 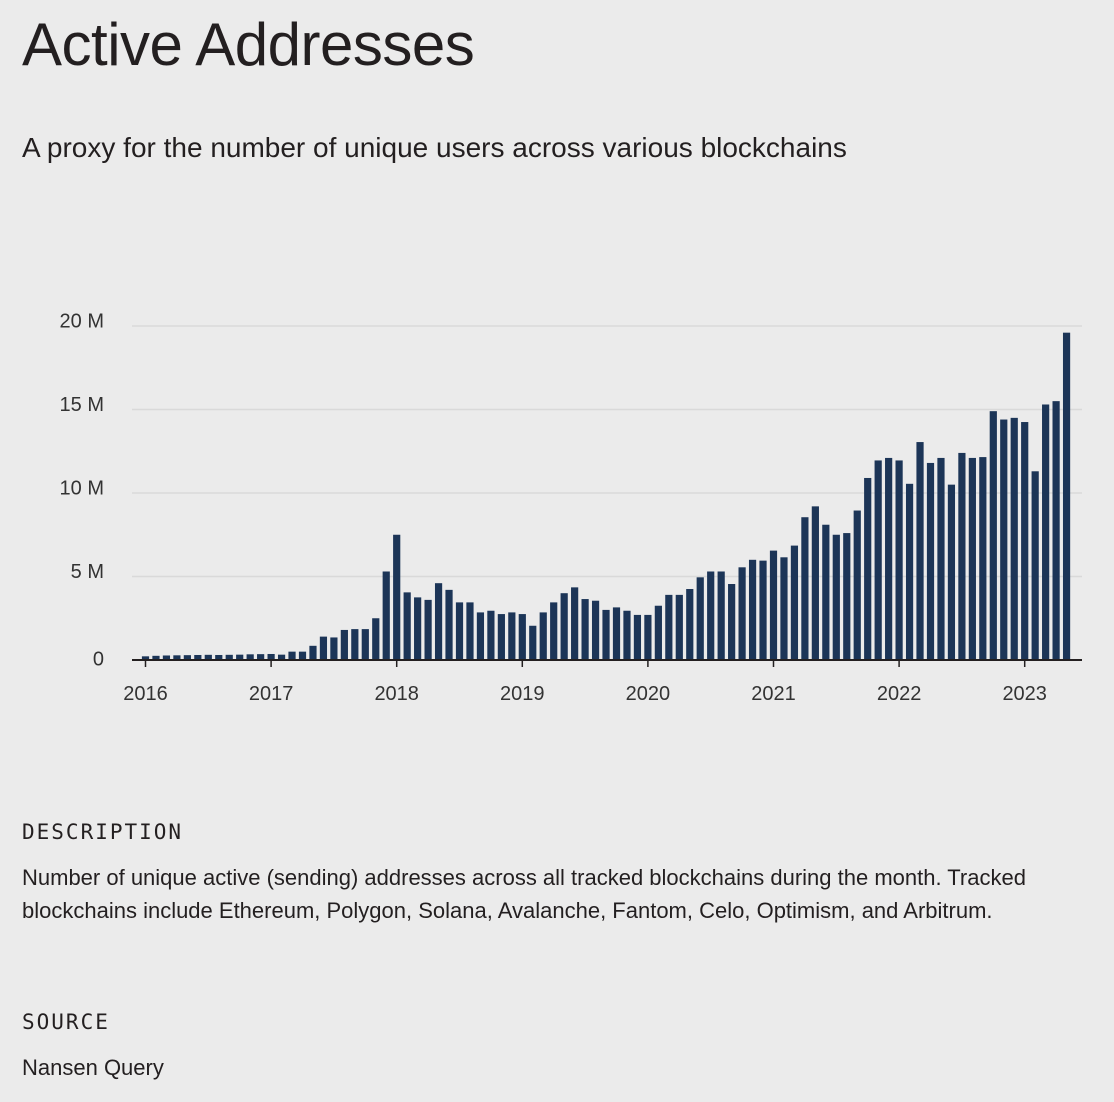 What do you see at coordinates (773, 694) in the screenshot?
I see `x-tick-label: 2021` at bounding box center [773, 694].